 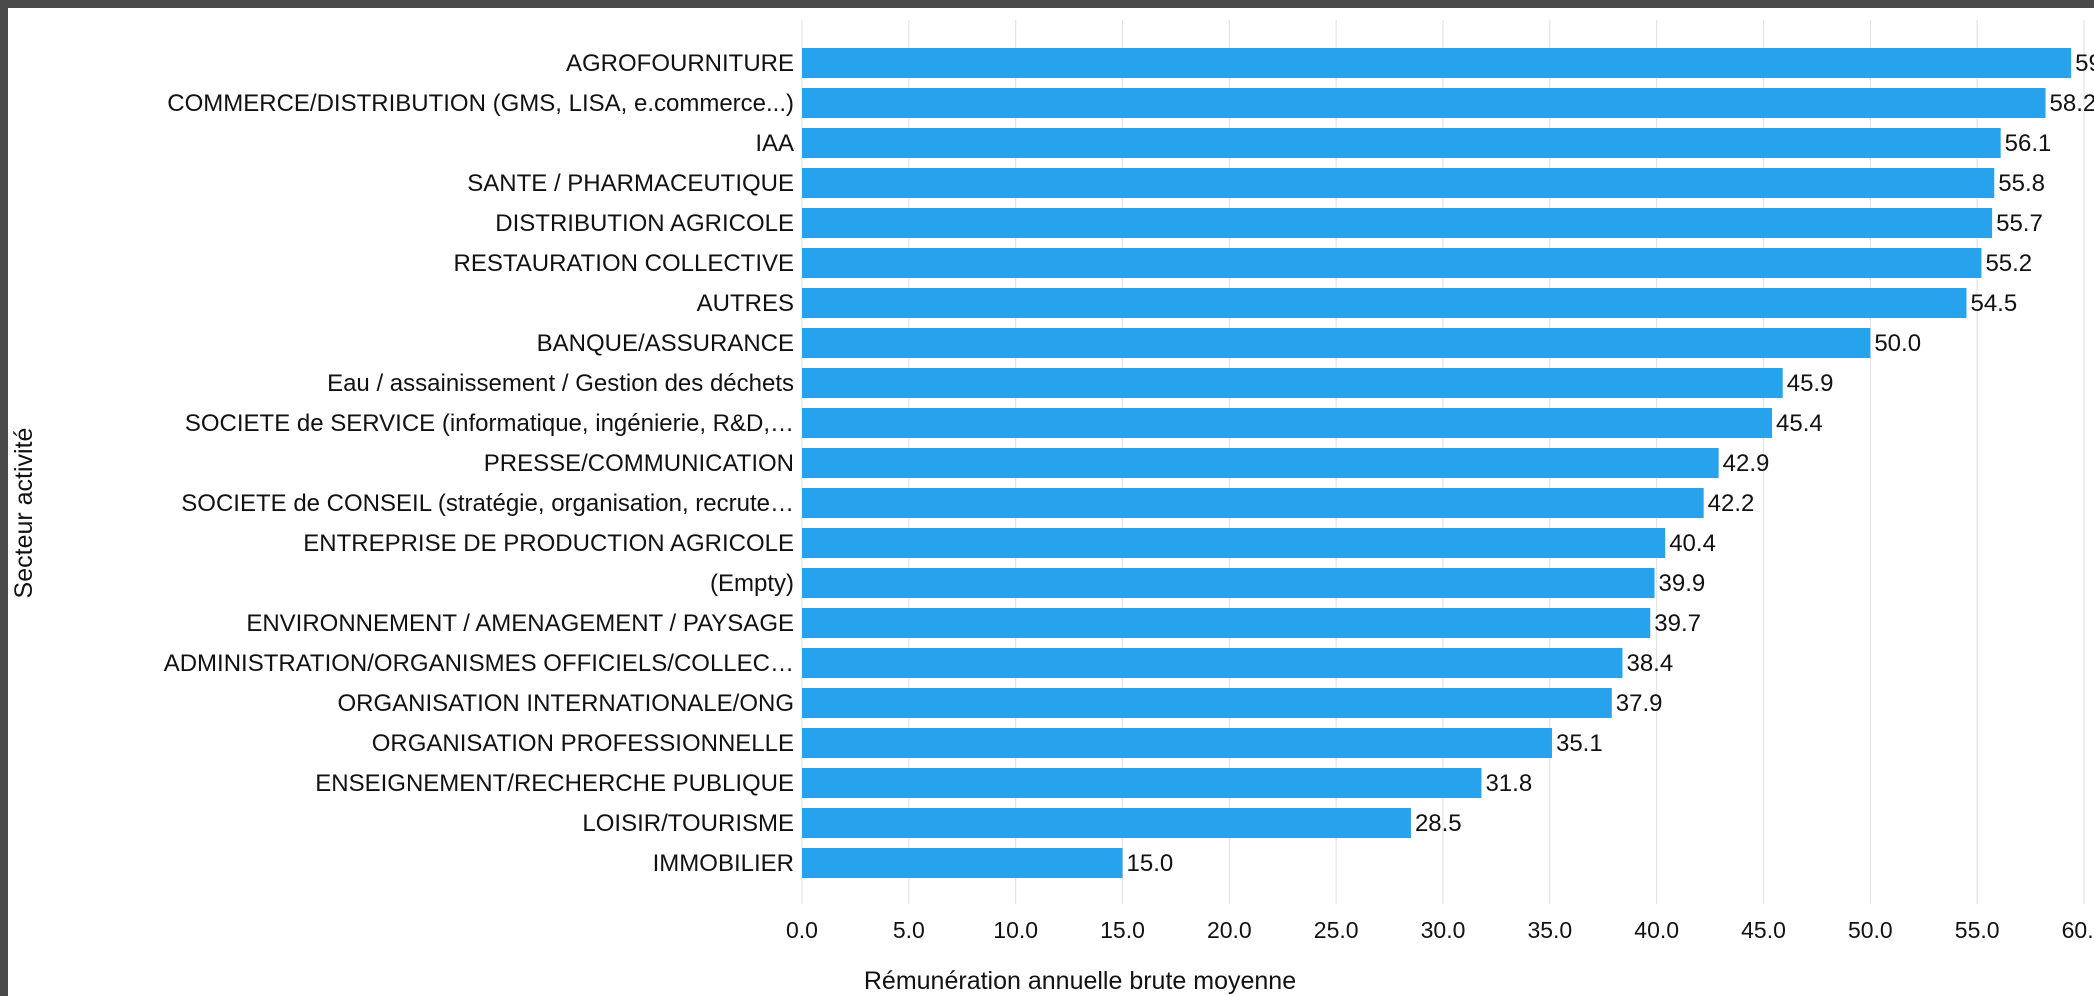 What do you see at coordinates (1692, 543) in the screenshot?
I see `bar-value-label: 40.4` at bounding box center [1692, 543].